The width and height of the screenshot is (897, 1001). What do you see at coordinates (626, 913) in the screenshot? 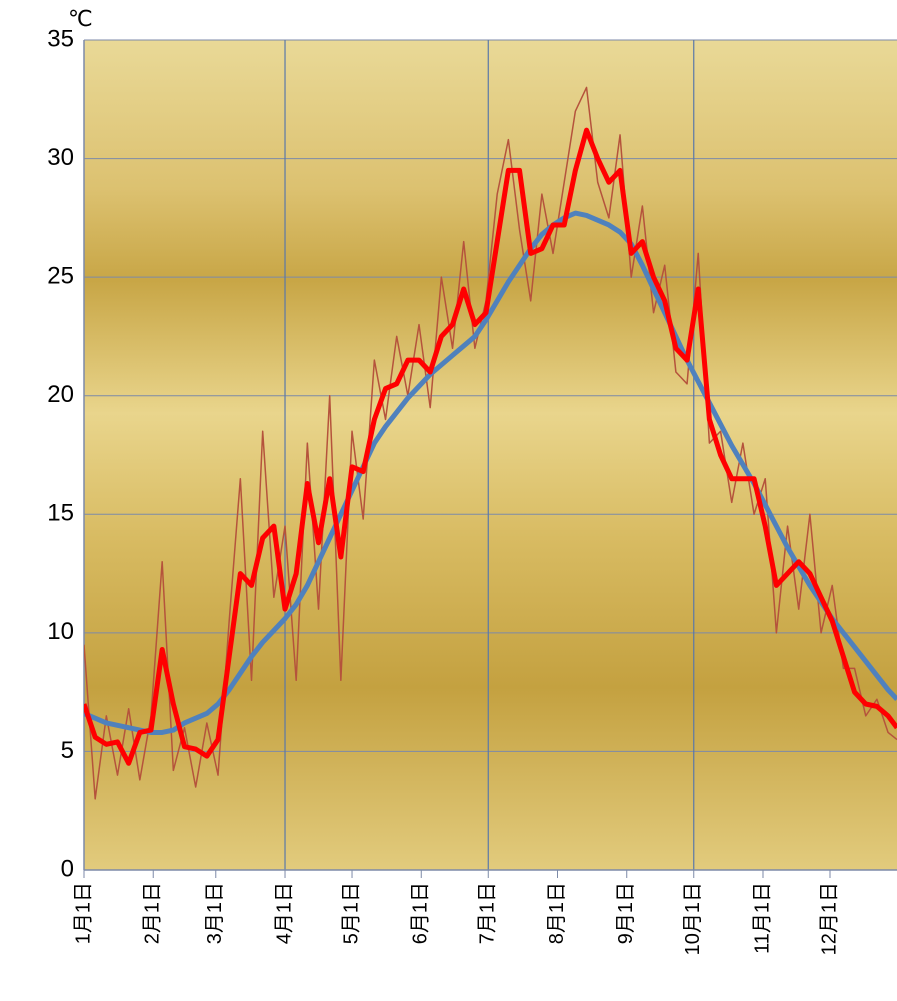
I see `x-tick-label: 9月1日` at bounding box center [626, 913].